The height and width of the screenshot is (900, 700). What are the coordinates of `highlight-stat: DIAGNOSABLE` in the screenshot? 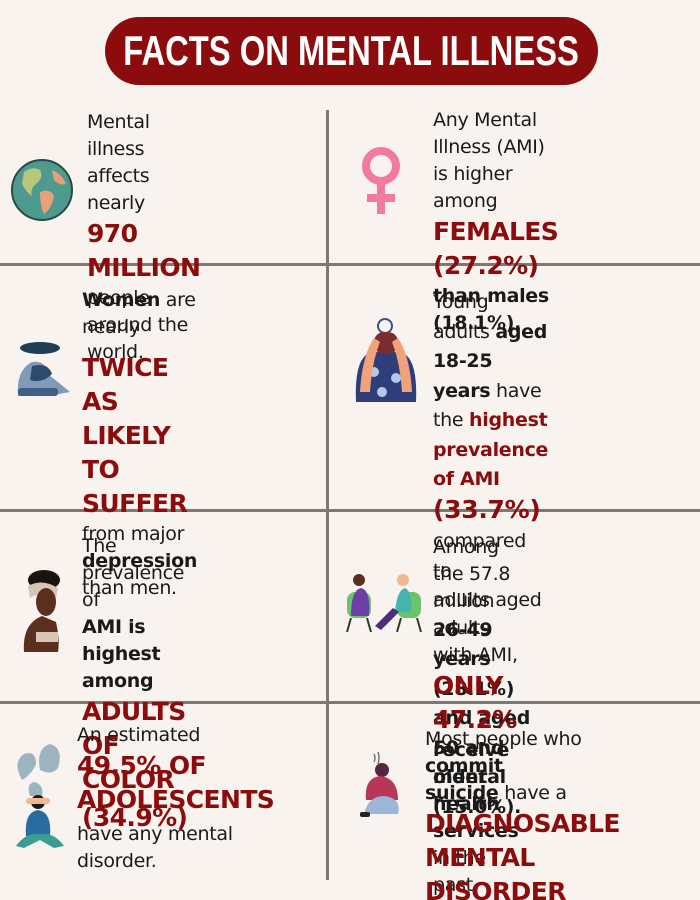 It's located at (523, 823).